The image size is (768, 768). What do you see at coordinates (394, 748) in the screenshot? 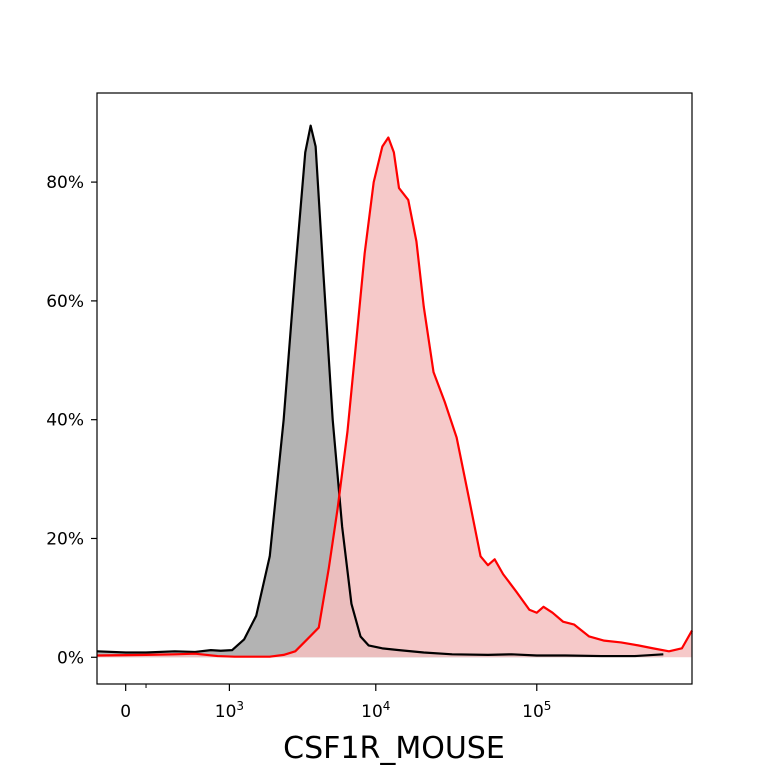
I see `x-axis-label: CSF1R_MOUSE` at bounding box center [394, 748].